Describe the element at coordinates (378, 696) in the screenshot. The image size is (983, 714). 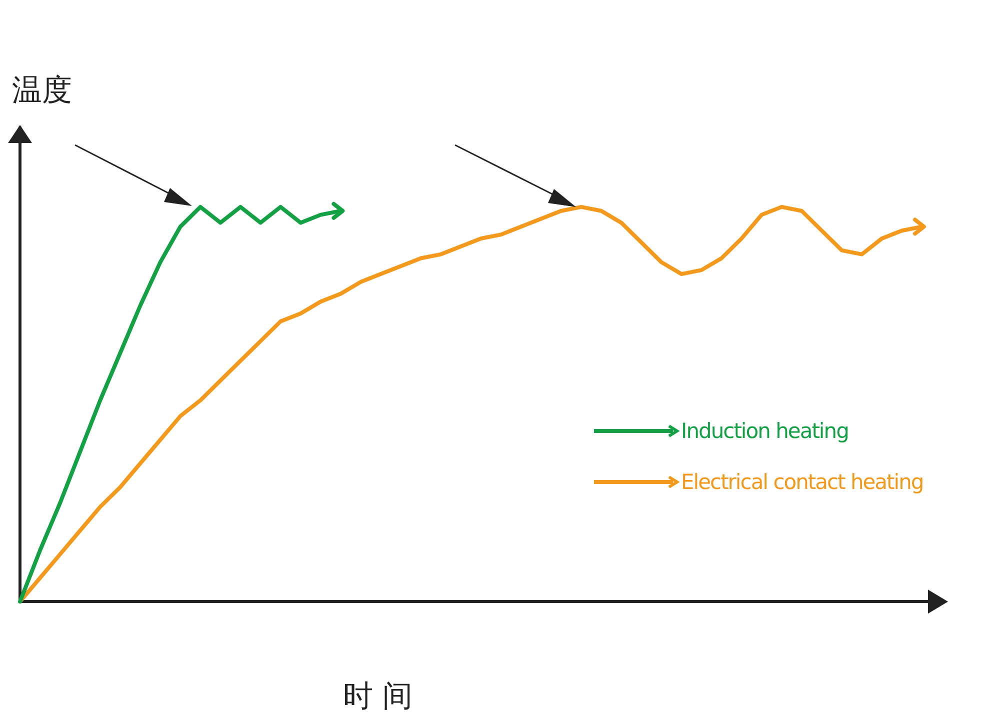
I see `x-axis-title: 时 间` at that location.